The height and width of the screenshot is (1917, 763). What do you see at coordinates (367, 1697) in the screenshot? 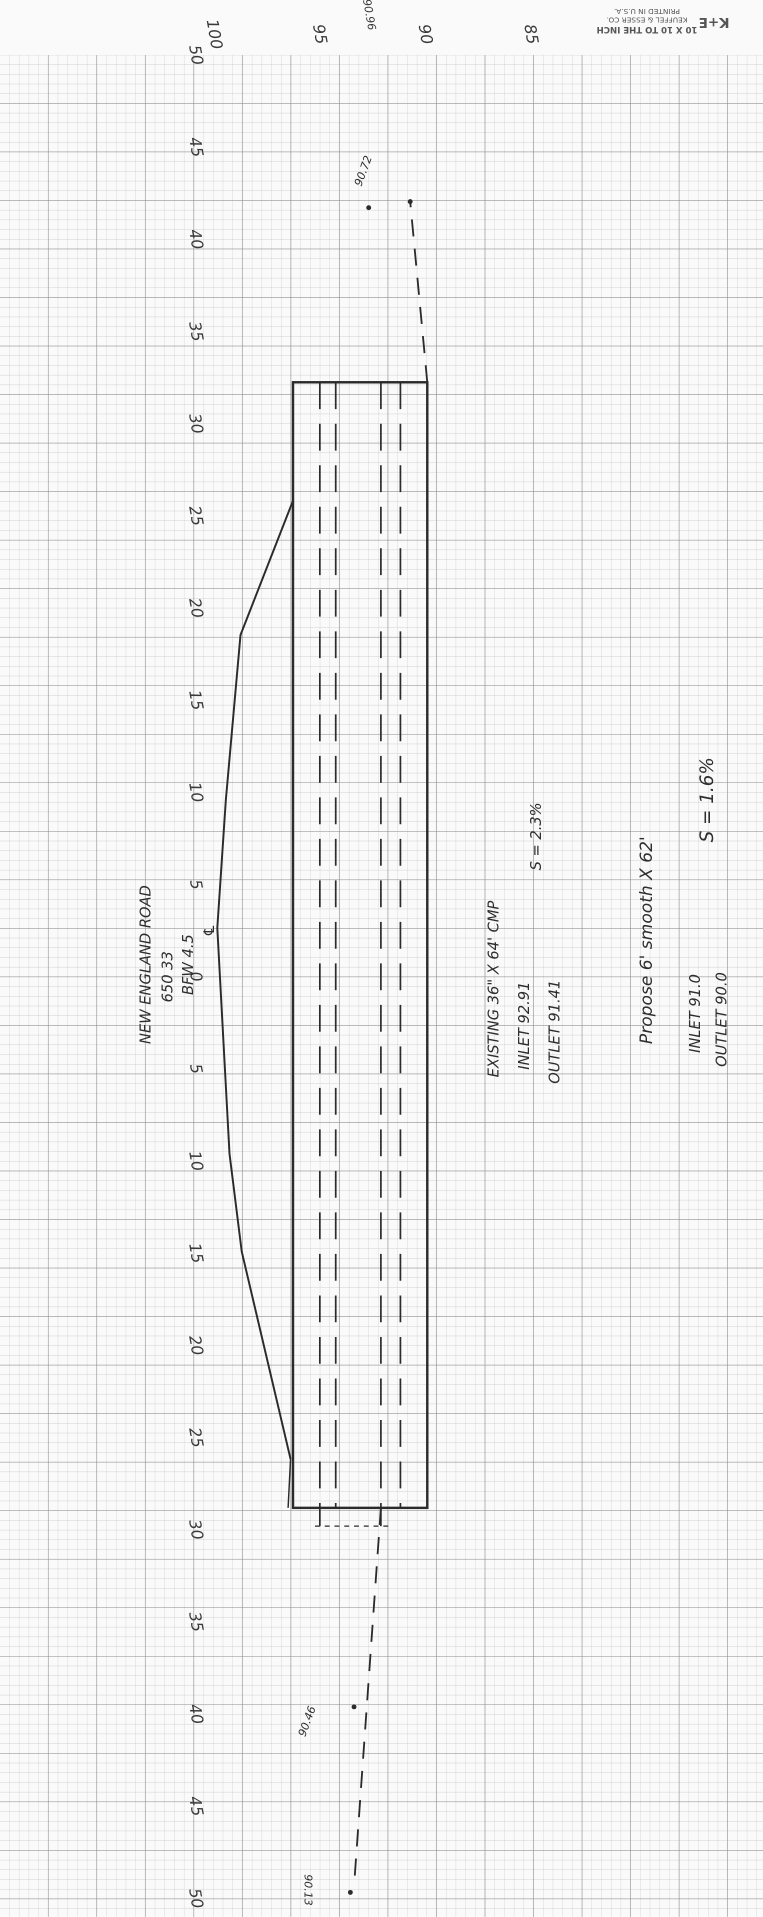
I see `centerline-downstream` at bounding box center [367, 1697].